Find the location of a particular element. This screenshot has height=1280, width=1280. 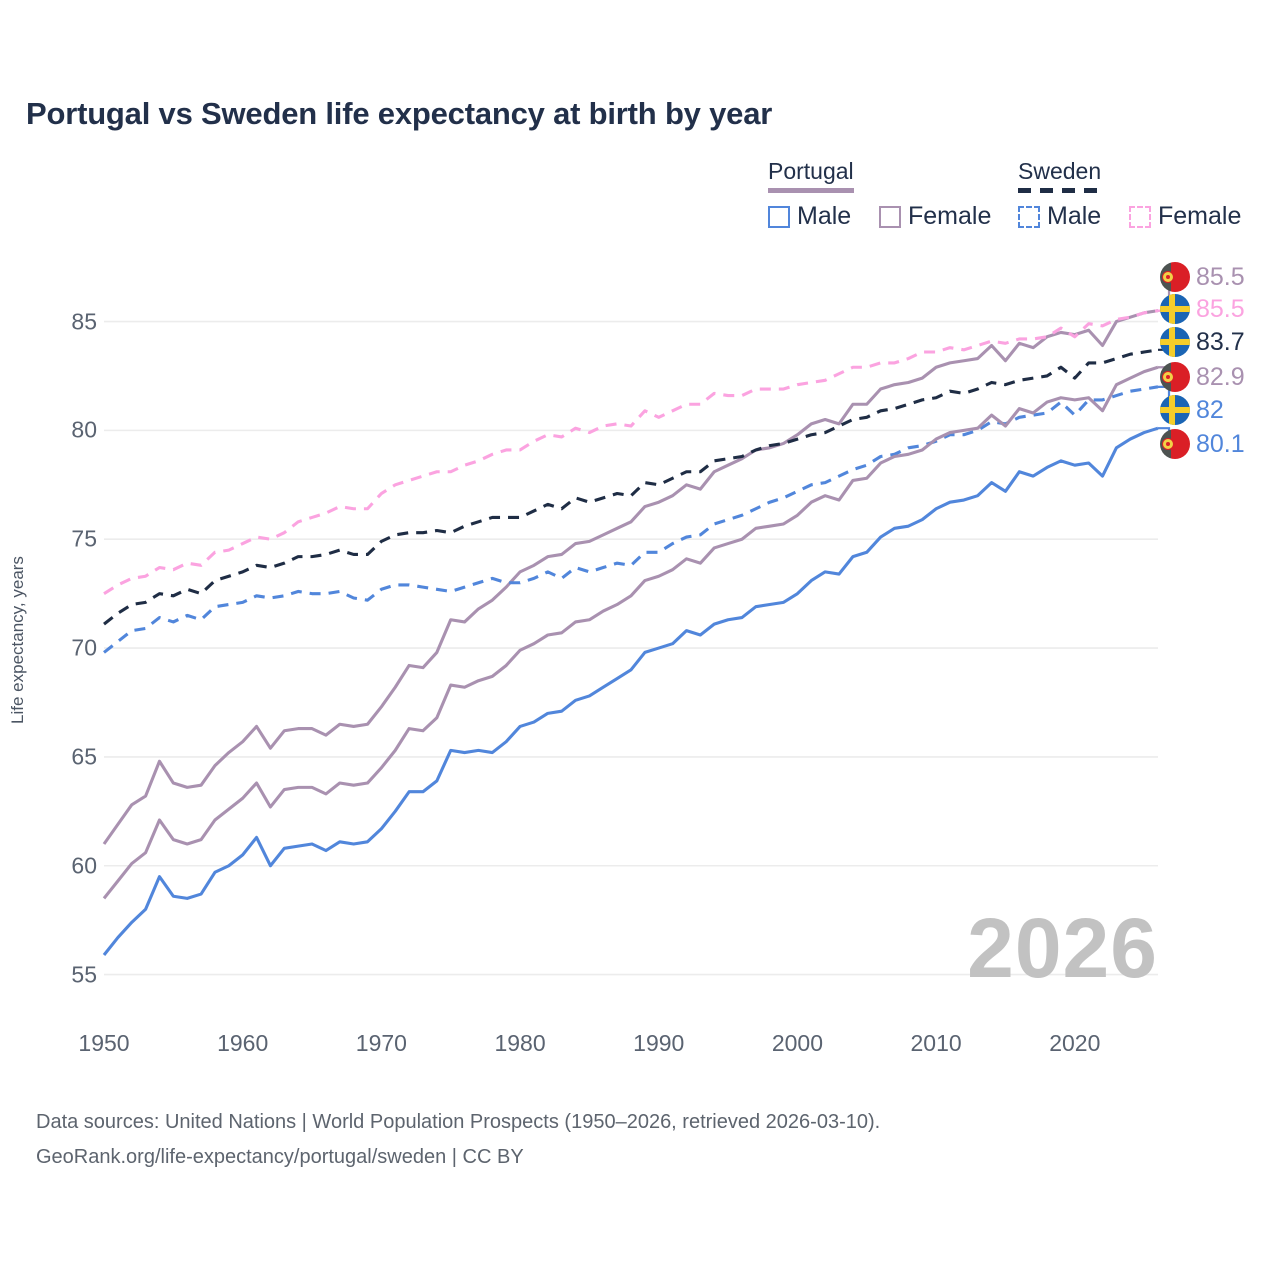

legend-label-sweden-male: Male is located at coordinates (1074, 216).